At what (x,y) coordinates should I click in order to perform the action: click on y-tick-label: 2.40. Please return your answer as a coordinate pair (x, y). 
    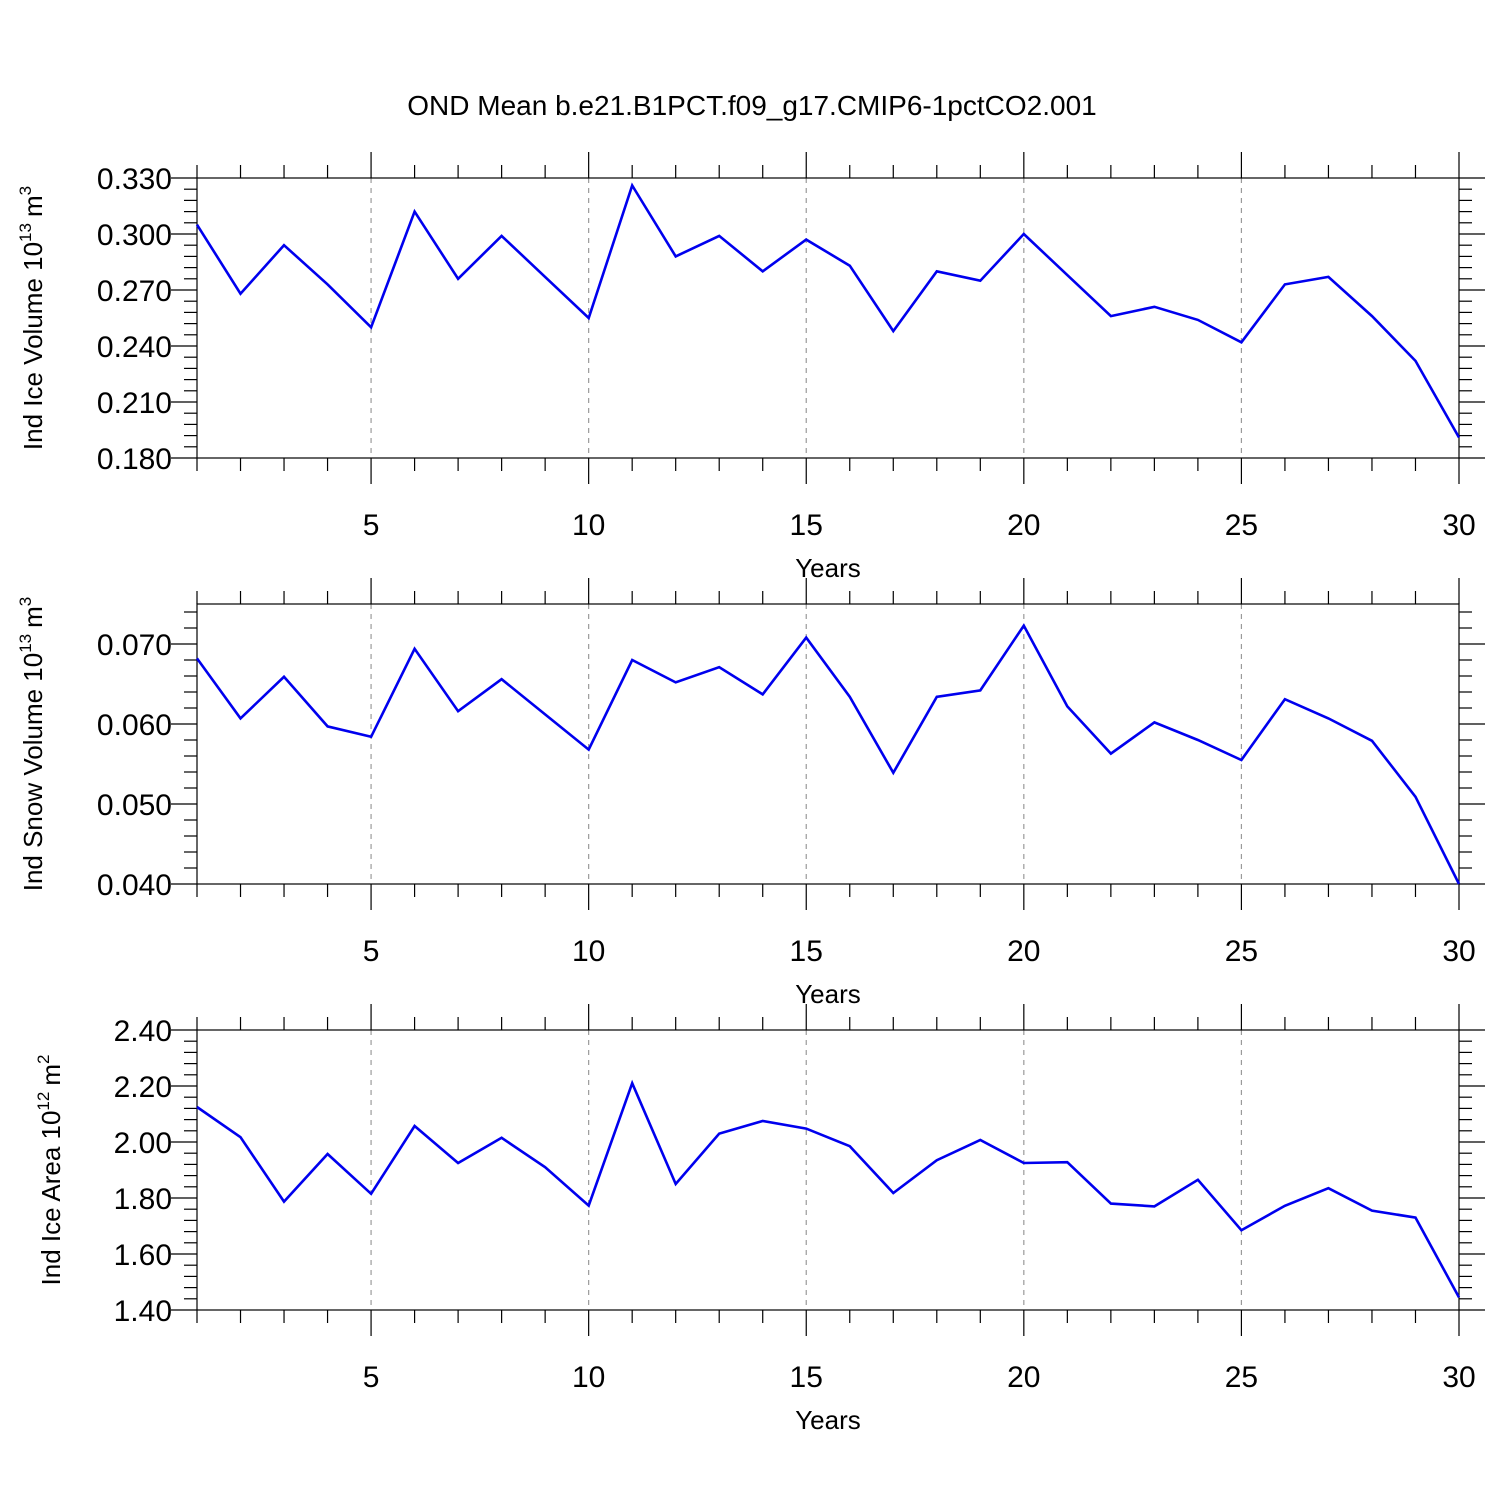
    Looking at the image, I should click on (143, 1031).